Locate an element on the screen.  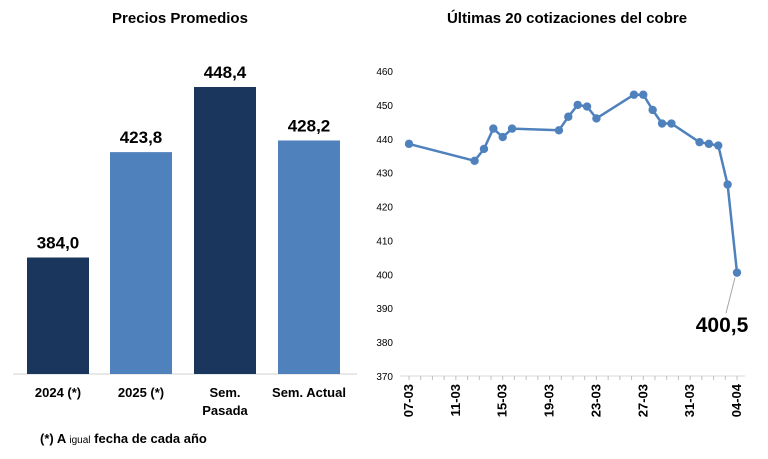
bar-value-label: 428,2 is located at coordinates (309, 125).